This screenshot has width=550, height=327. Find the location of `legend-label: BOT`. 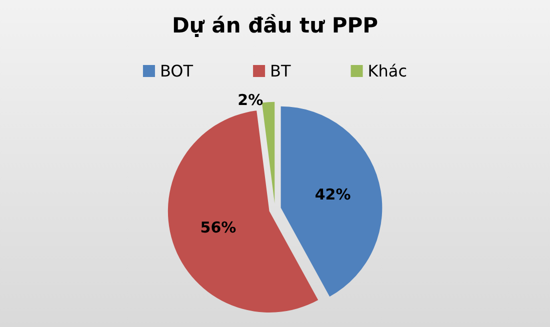

legend-label: BOT is located at coordinates (177, 71).